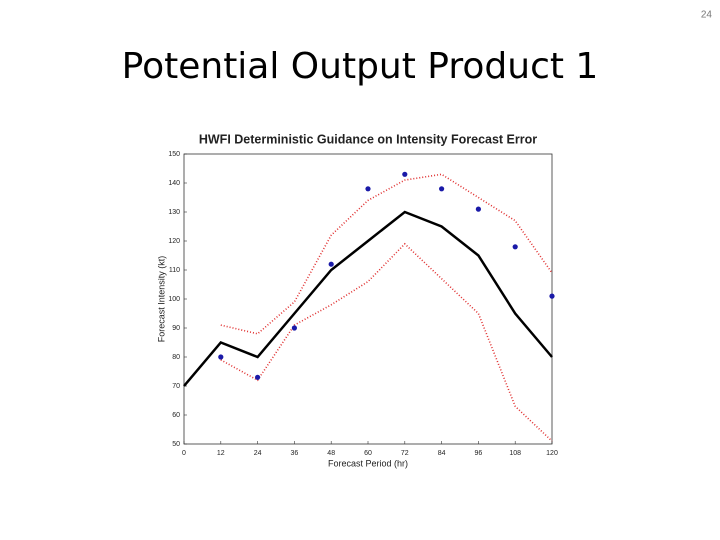  I want to click on y-axis-label: Forecast Intensity (kt), so click(161, 299).